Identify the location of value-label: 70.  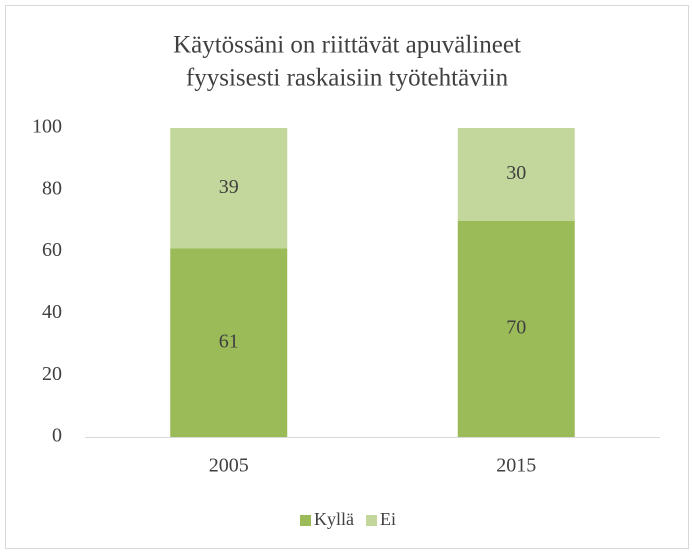
(516, 327).